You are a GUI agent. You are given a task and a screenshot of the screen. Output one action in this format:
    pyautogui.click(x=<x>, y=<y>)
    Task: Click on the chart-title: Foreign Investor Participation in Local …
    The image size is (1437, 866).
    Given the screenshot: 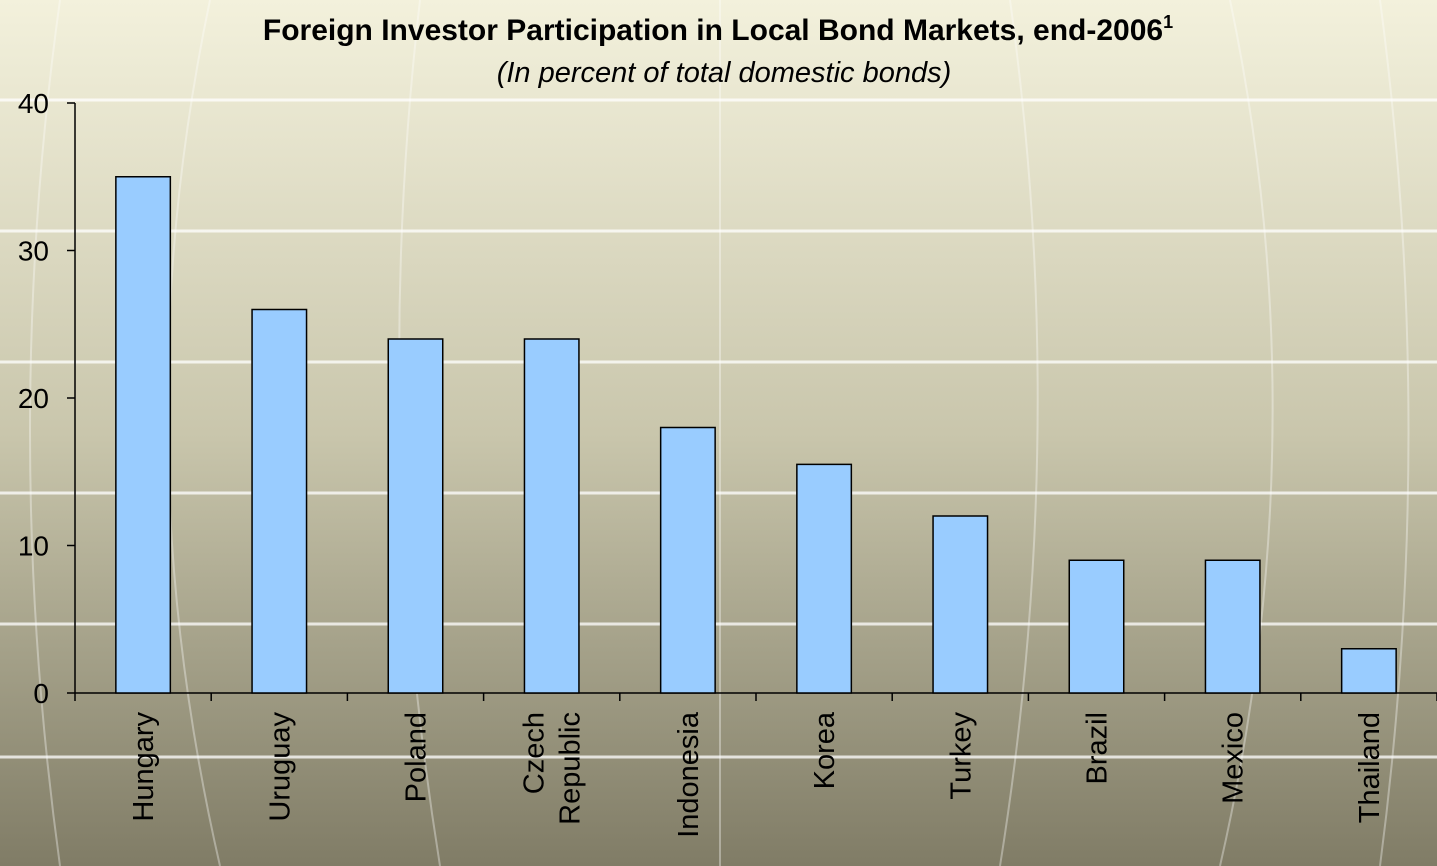 What is the action you would take?
    pyautogui.click(x=718, y=29)
    